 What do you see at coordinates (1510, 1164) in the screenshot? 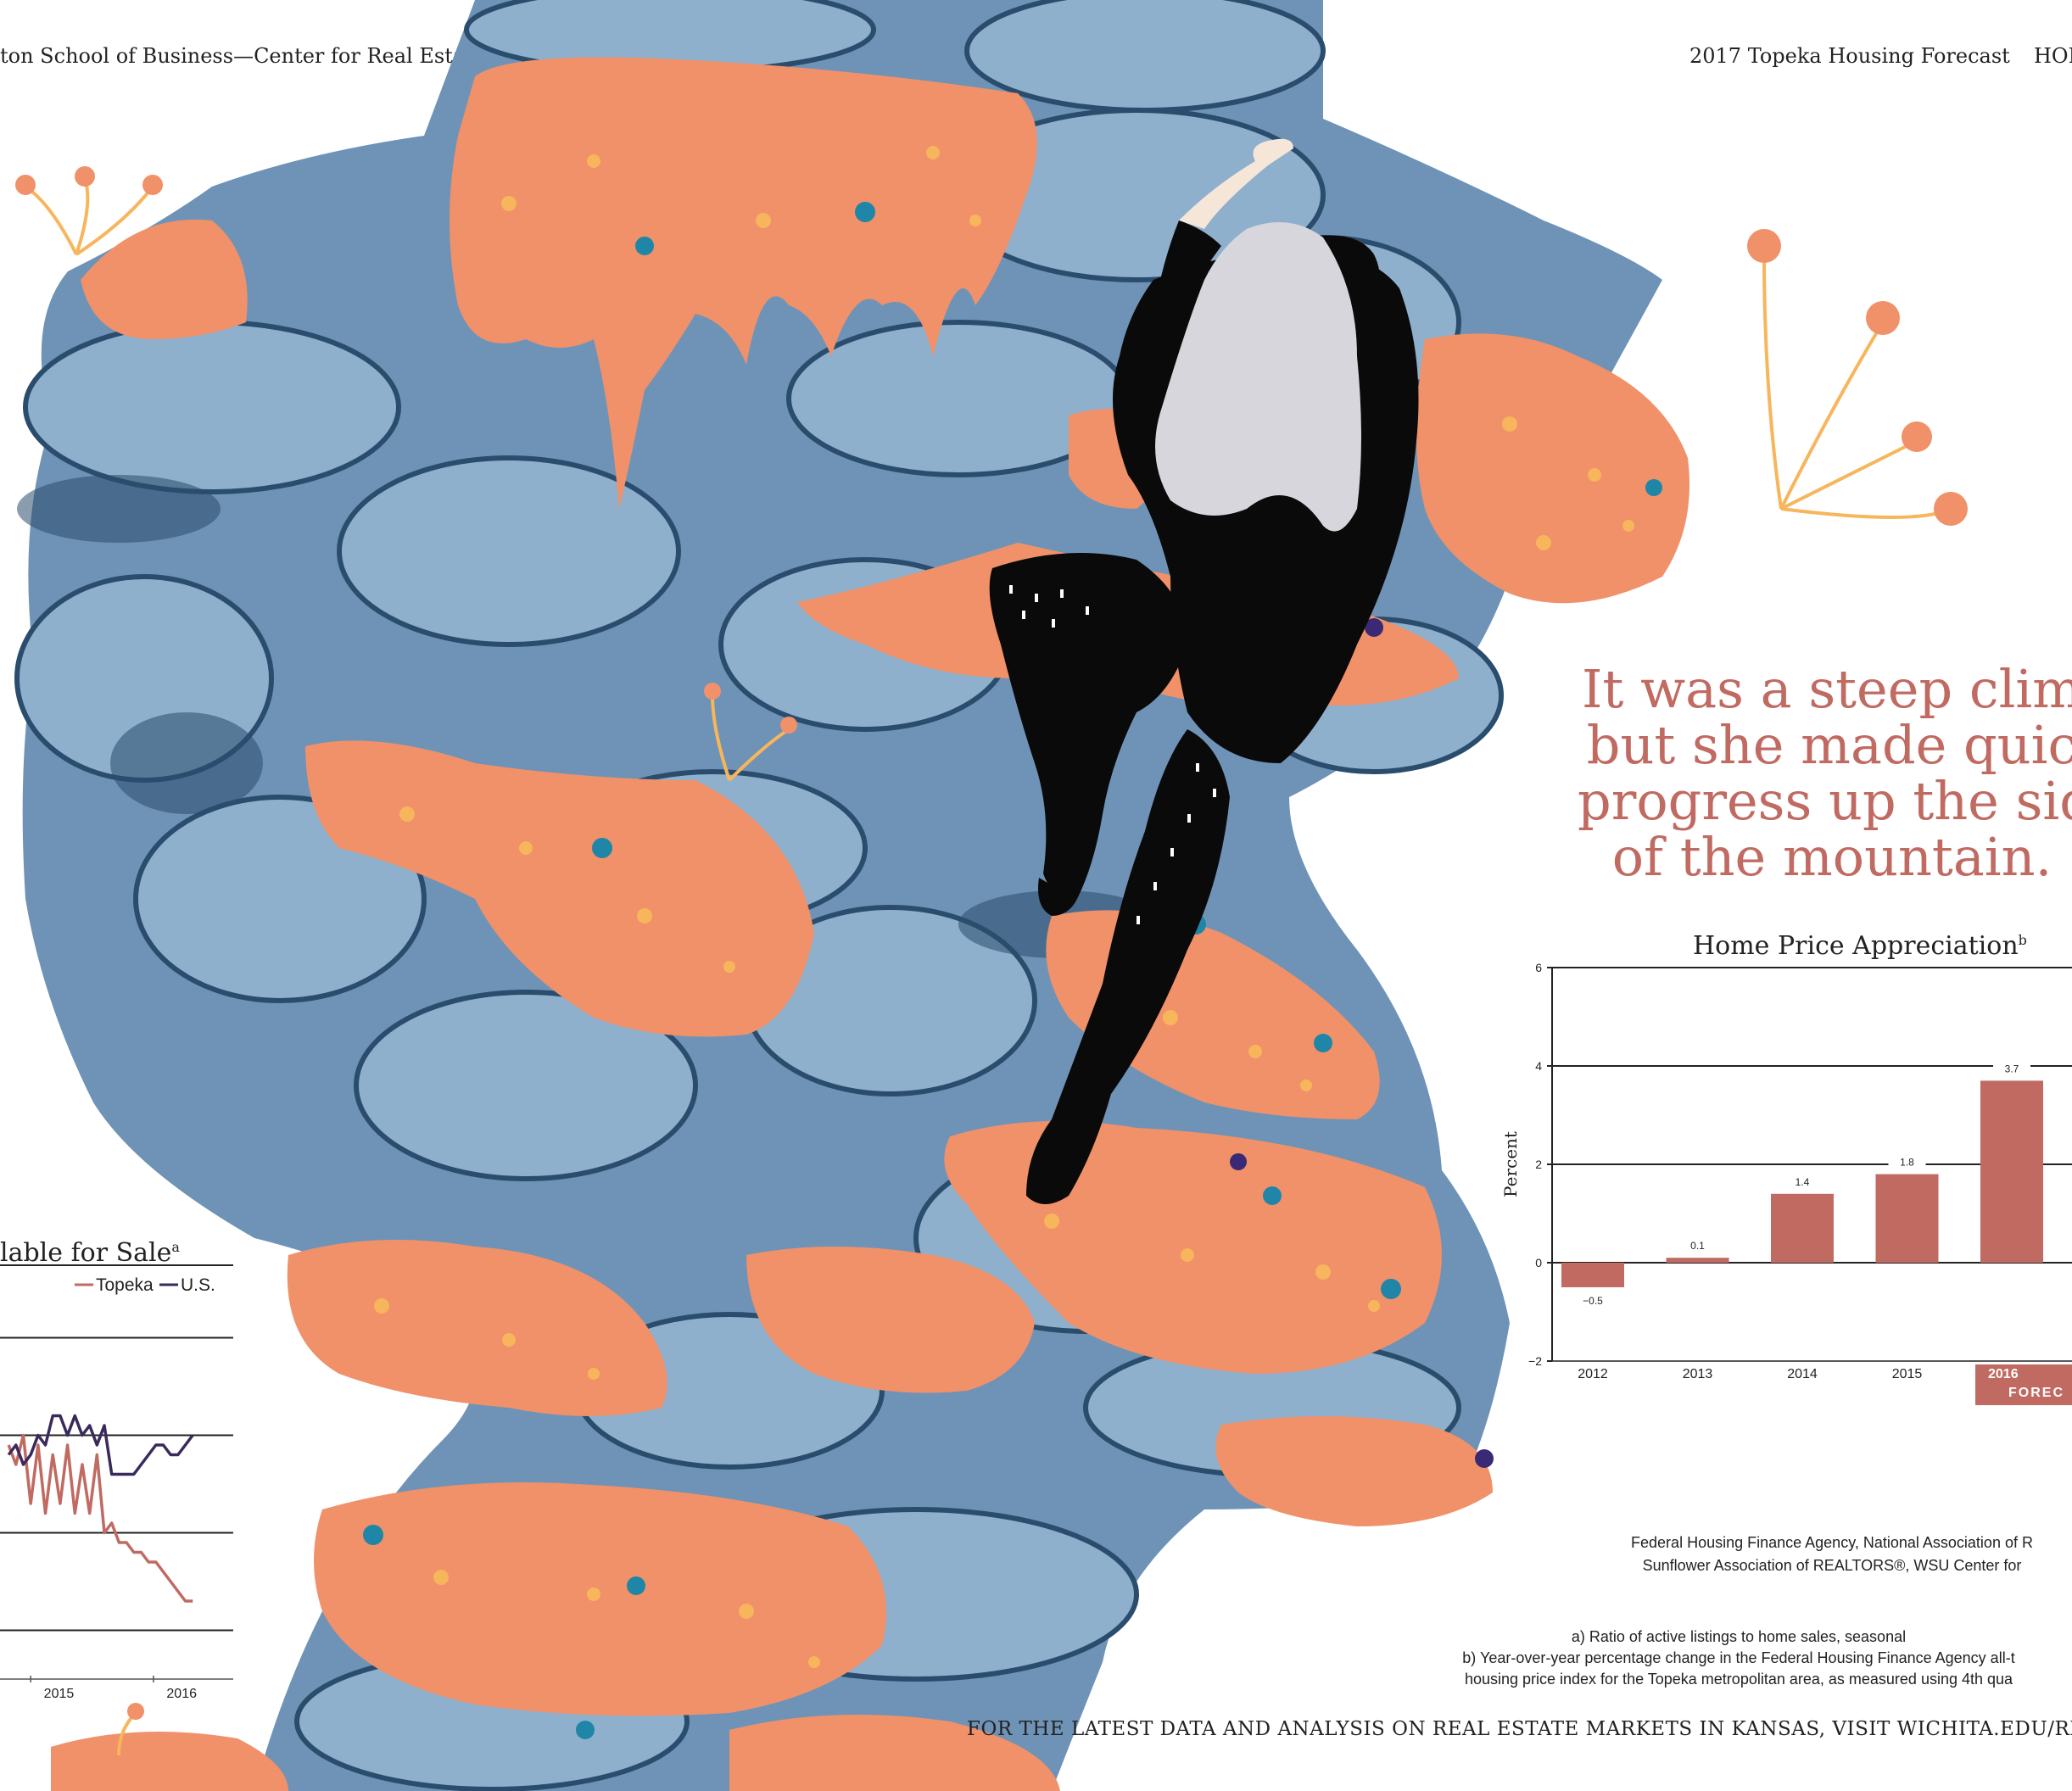
I see `y-axis-label: Percent` at bounding box center [1510, 1164].